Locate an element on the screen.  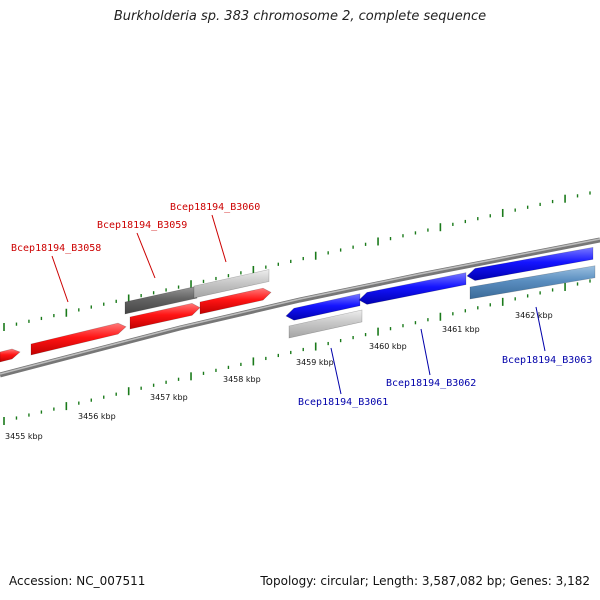
gene-label: Bcep18194_B3059 is located at coordinates (142, 225).